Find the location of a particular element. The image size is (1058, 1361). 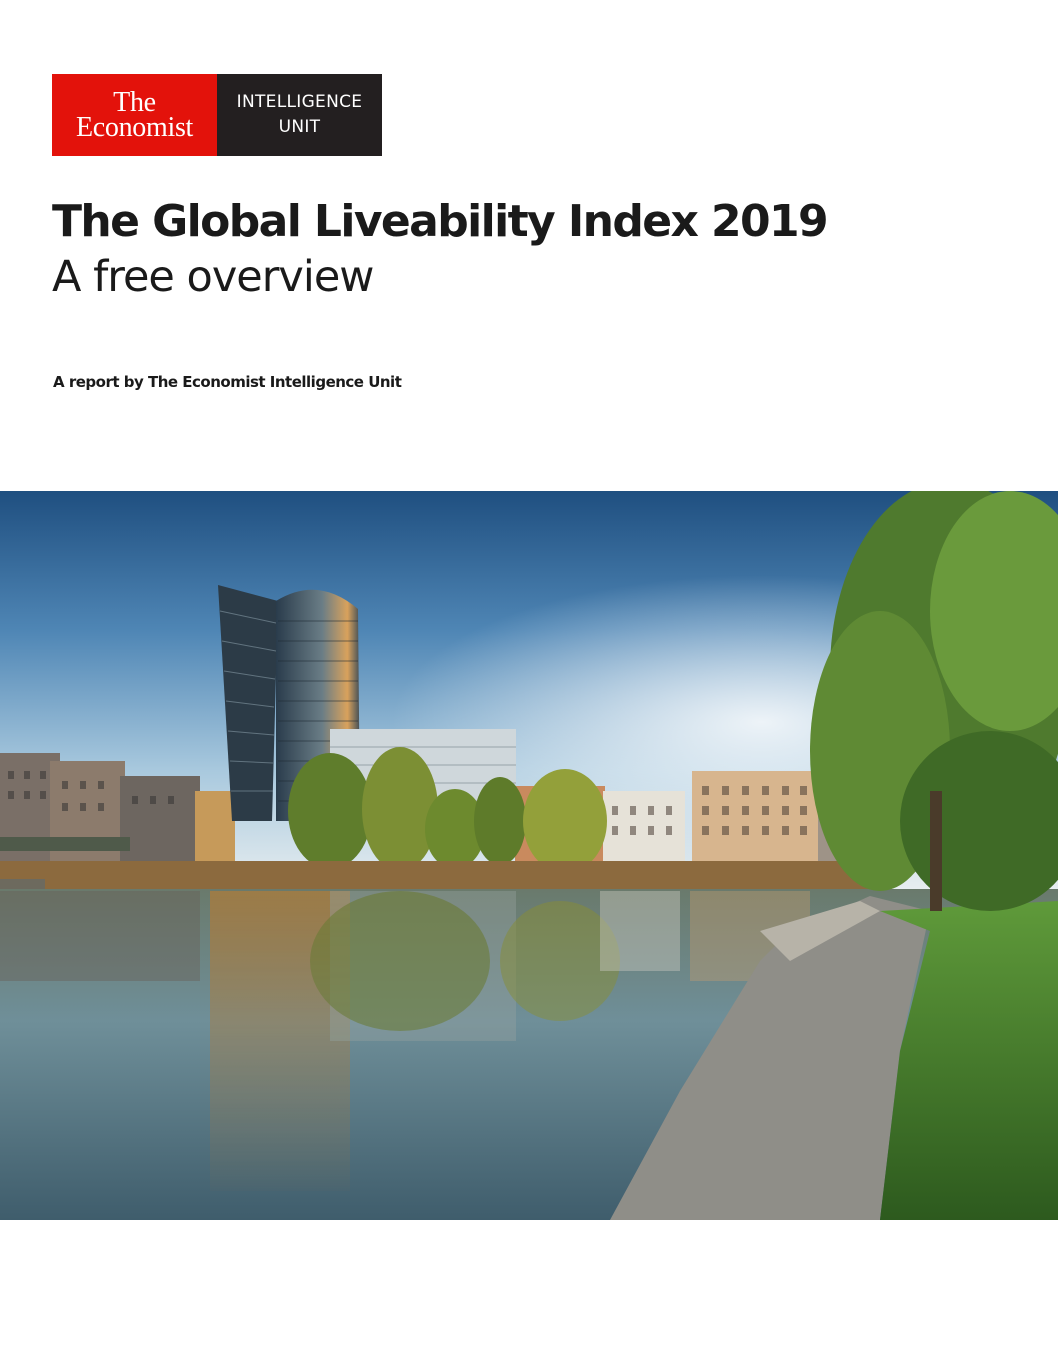

rocky-slope is located at coordinates (820, 931).